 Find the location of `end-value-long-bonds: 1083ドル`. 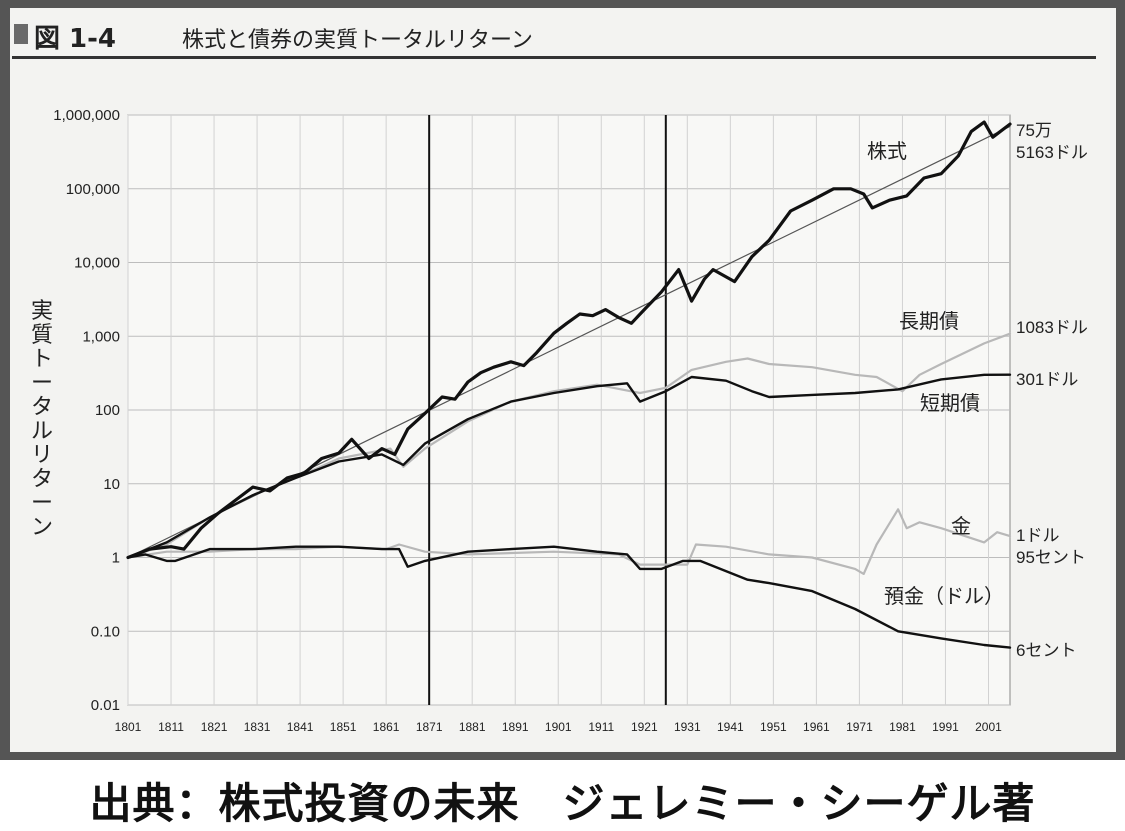

end-value-long-bonds: 1083ドル is located at coordinates (1052, 327).